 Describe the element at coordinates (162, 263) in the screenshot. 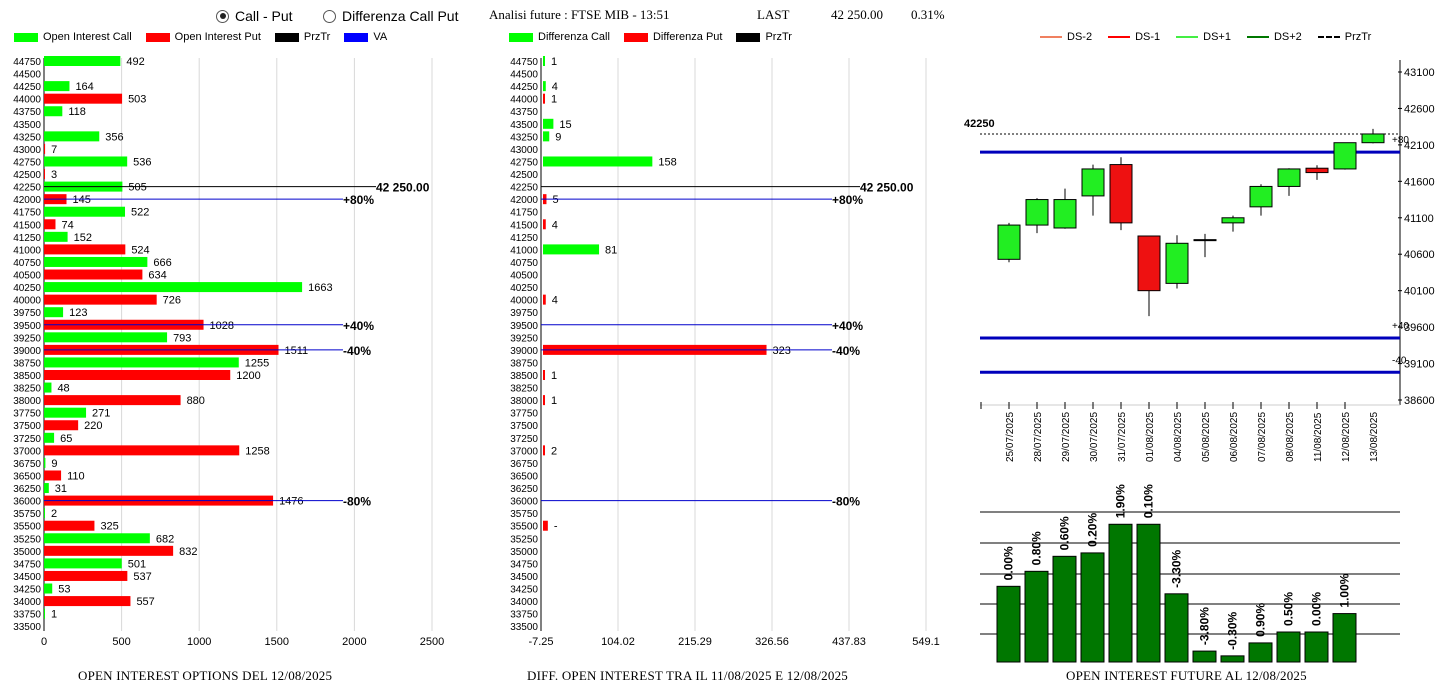

I see `oi-bar-label: 666` at that location.